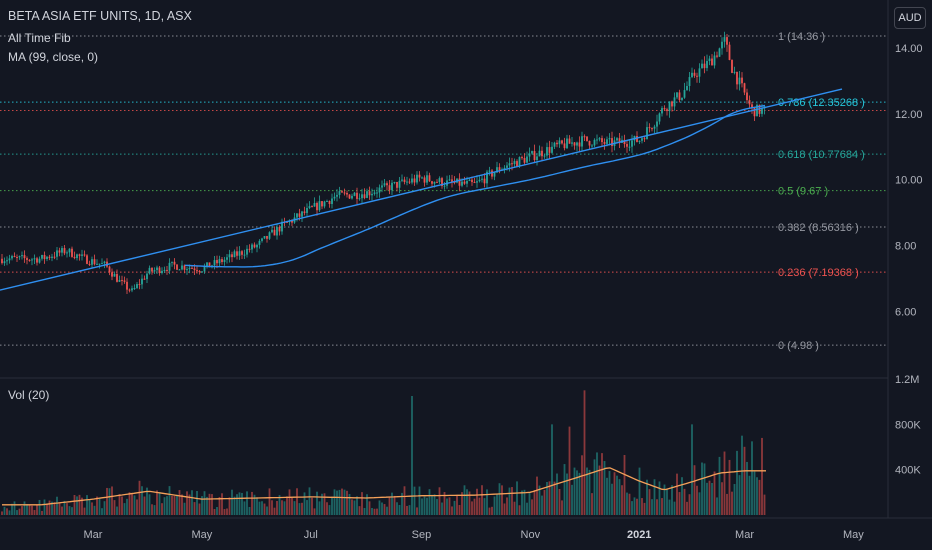 The image size is (932, 550). Describe the element at coordinates (53, 57) in the screenshot. I see `ma-indicator-label: MA (99, close, 0)` at that location.